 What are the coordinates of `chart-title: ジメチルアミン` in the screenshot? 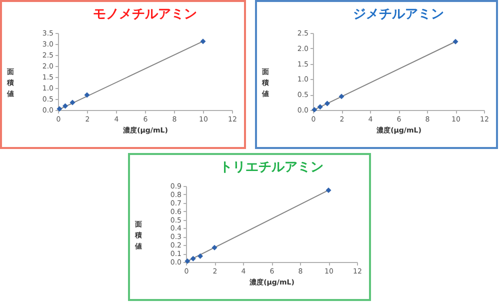 It's located at (398, 14).